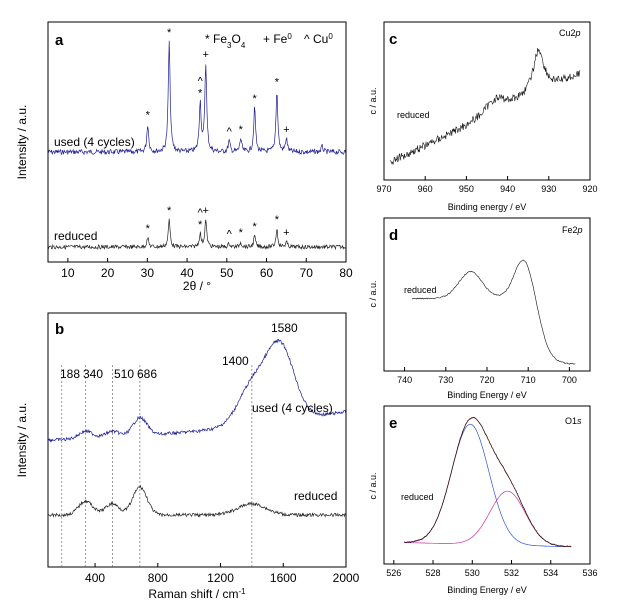  I want to click on svg-text: + Fe0, so click(277, 39).